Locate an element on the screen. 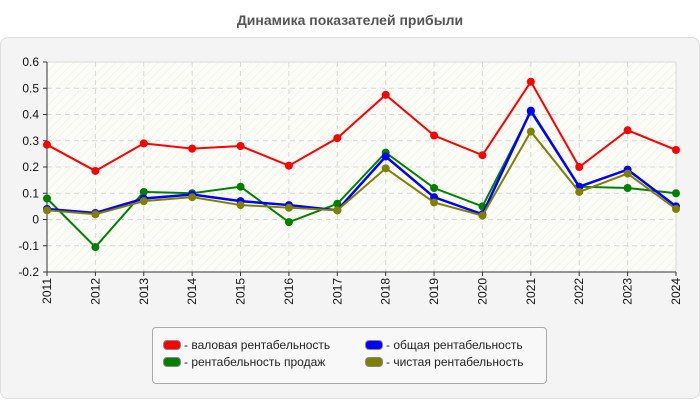 This screenshot has height=400, width=700. legend-item-net: - чистая рентабельность is located at coordinates (444, 362).